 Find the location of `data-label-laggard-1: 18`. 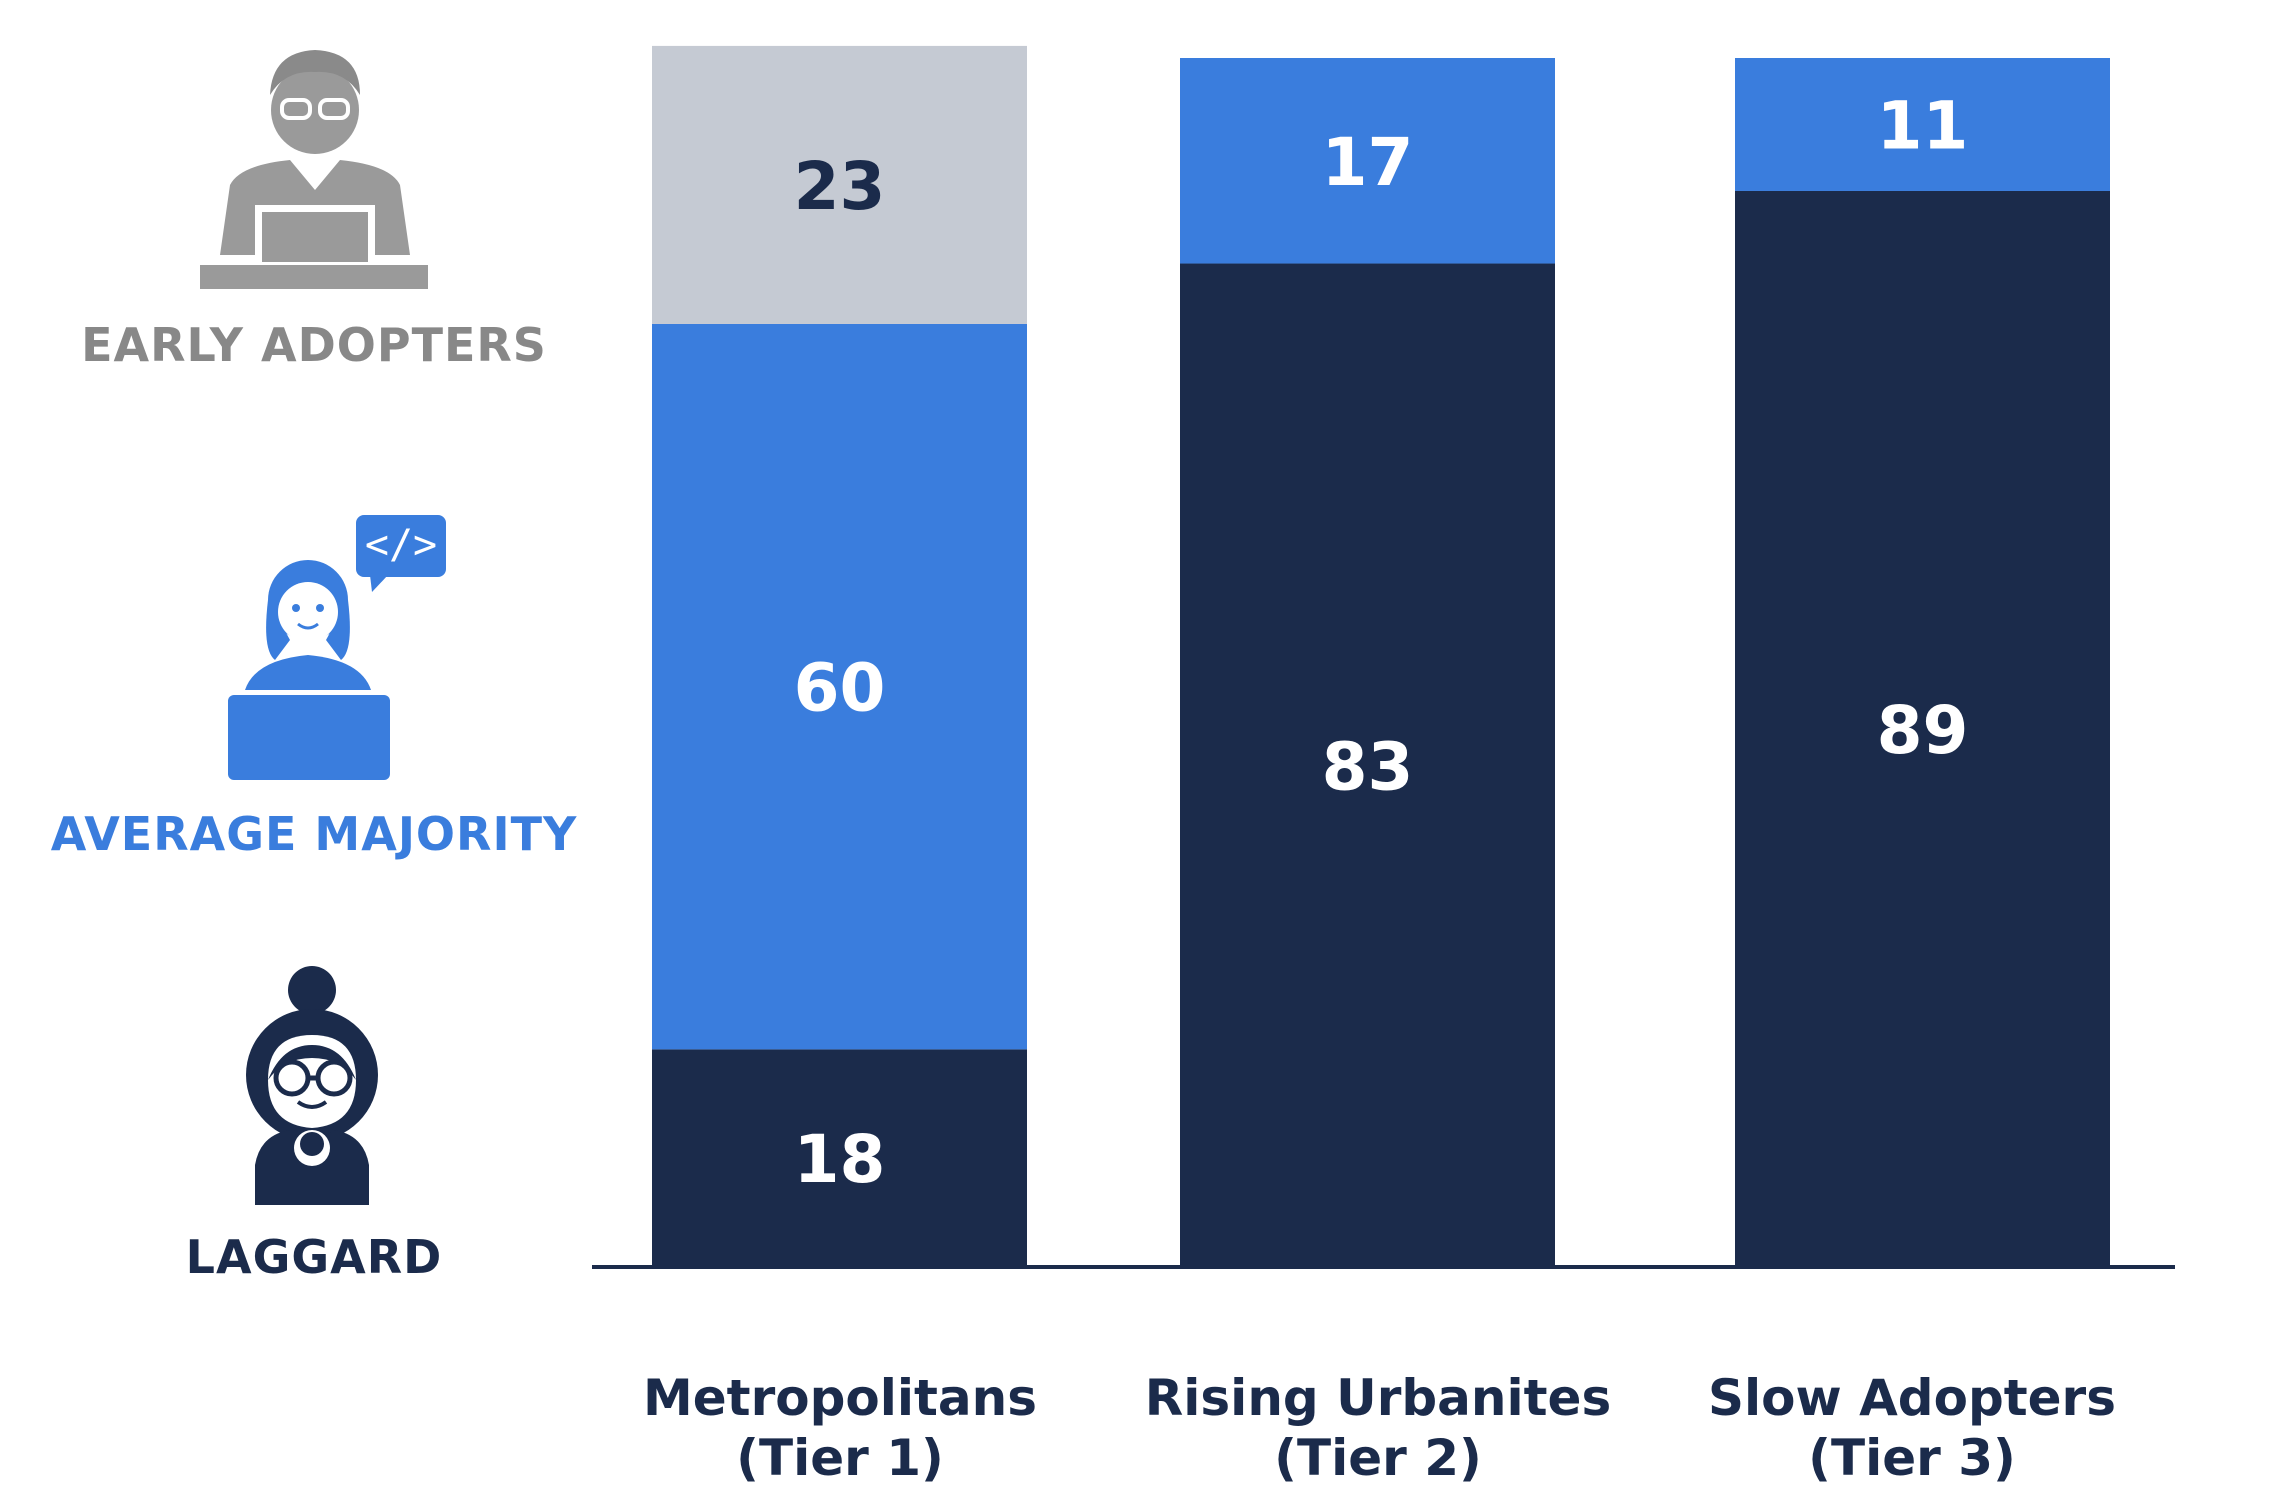

data-label-laggard-1: 18 is located at coordinates (840, 1159).